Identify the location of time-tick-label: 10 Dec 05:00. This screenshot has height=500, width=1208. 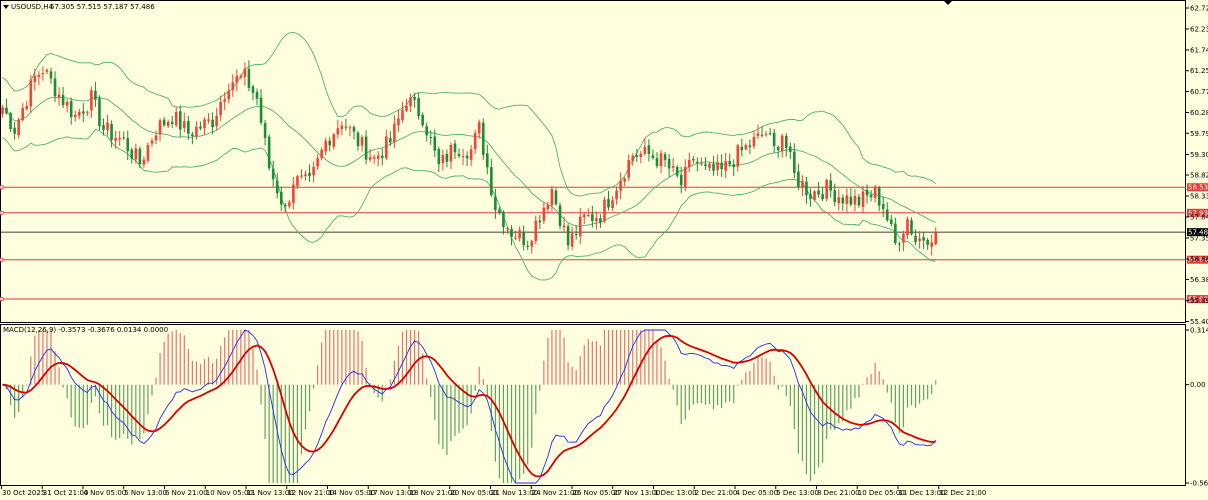
(881, 493).